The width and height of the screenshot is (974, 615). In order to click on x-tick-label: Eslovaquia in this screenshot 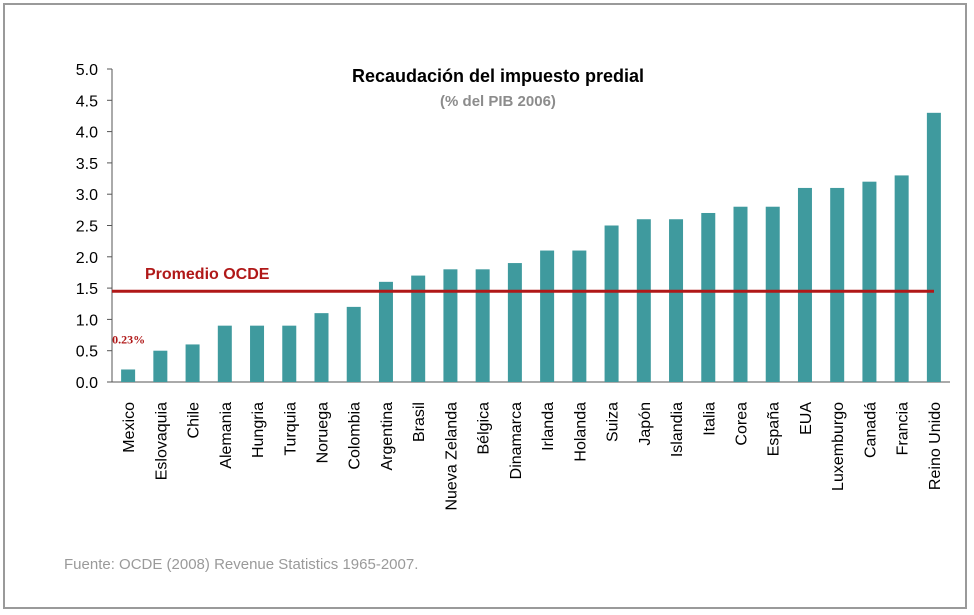, I will do `click(161, 441)`.